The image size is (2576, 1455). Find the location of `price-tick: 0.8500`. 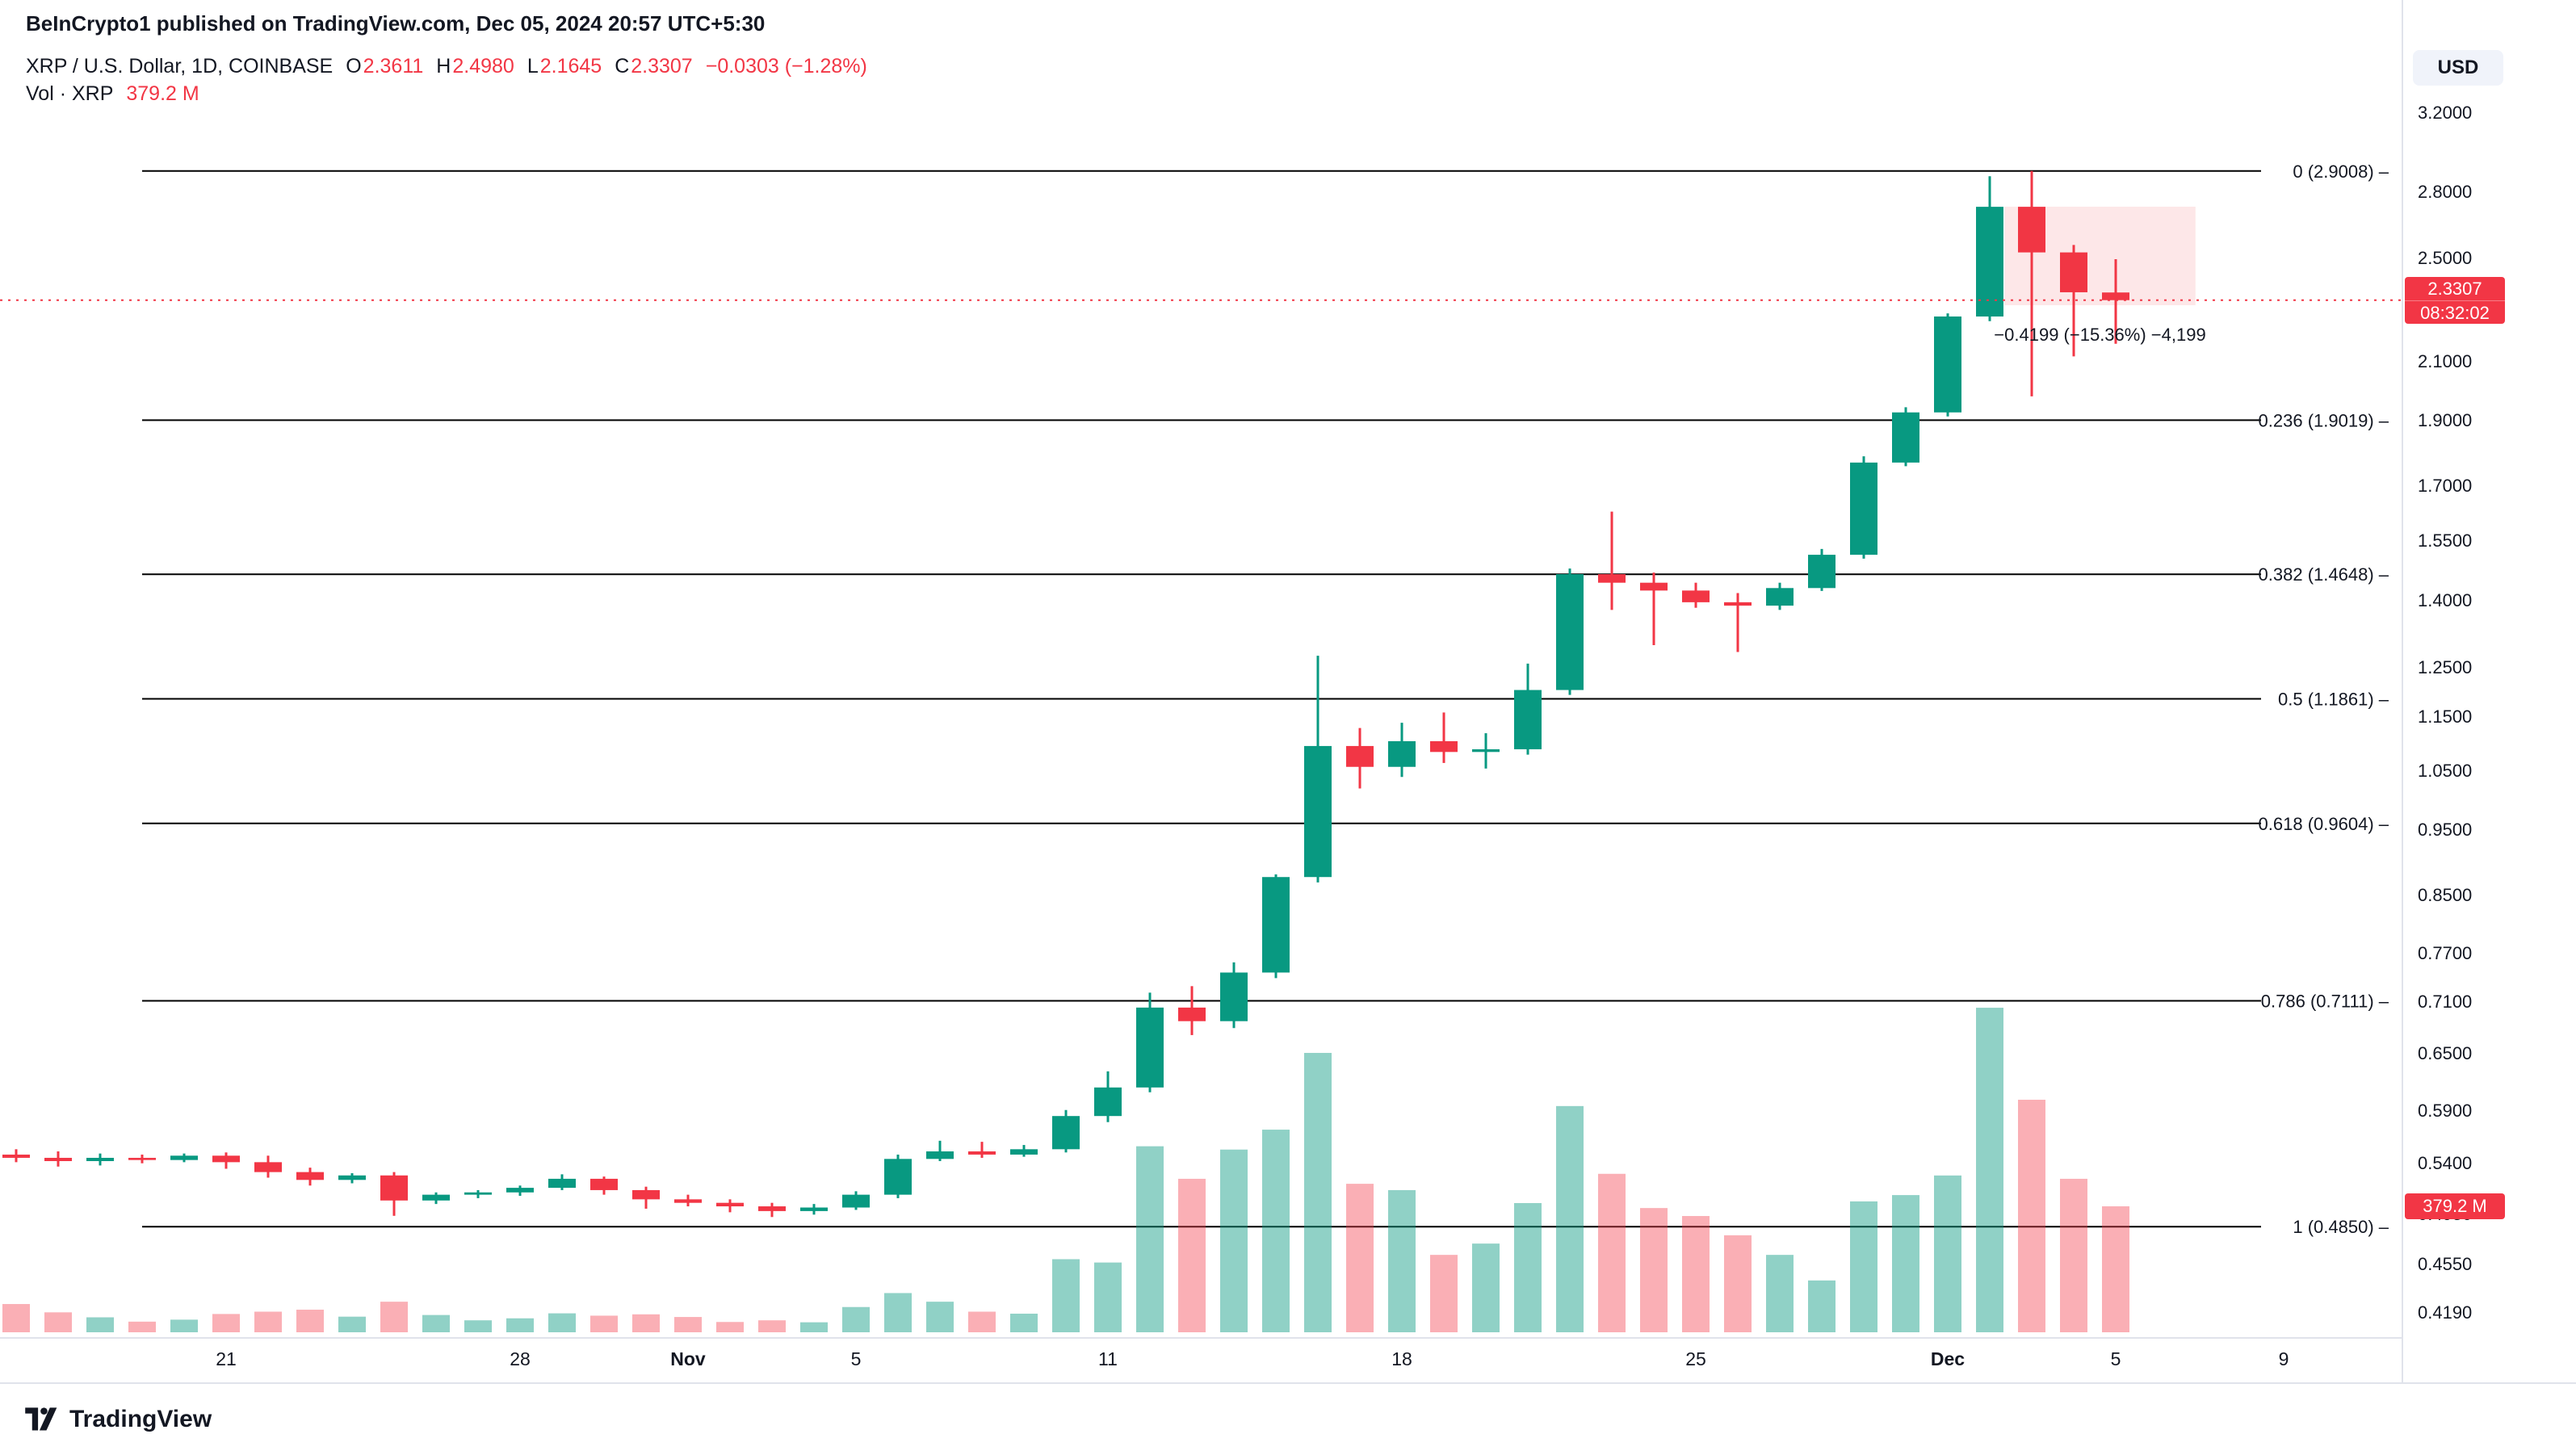

price-tick: 0.8500 is located at coordinates (2445, 896).